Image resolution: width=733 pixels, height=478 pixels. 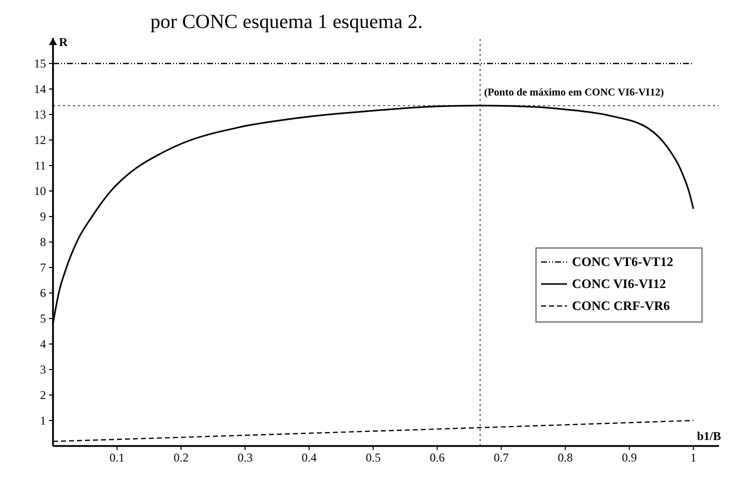 What do you see at coordinates (40, 63) in the screenshot?
I see `y-tick-label: 15` at bounding box center [40, 63].